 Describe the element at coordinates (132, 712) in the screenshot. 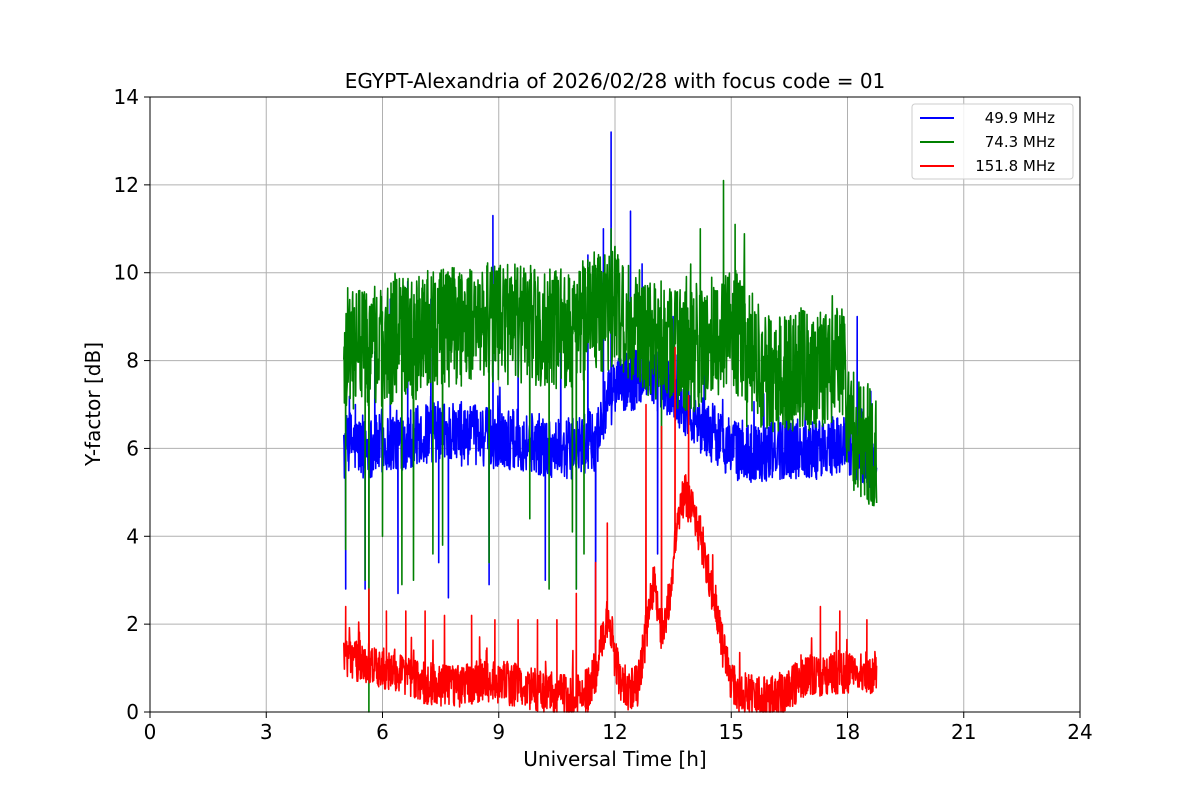

I see `y-tick-label: 0` at that location.